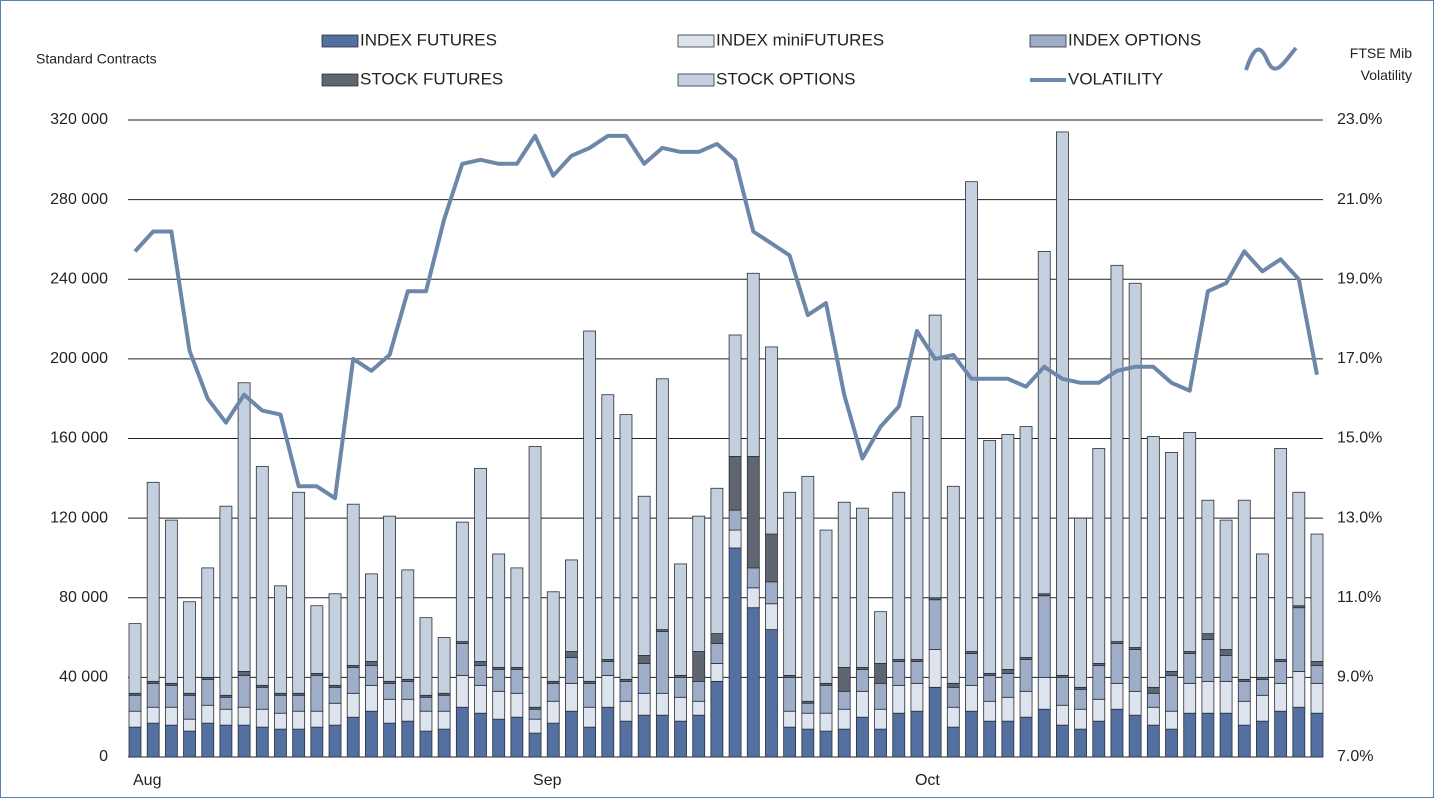 The image size is (1434, 798). Describe the element at coordinates (1359, 278) in the screenshot. I see `y2-tick-label: 19.0%` at that location.